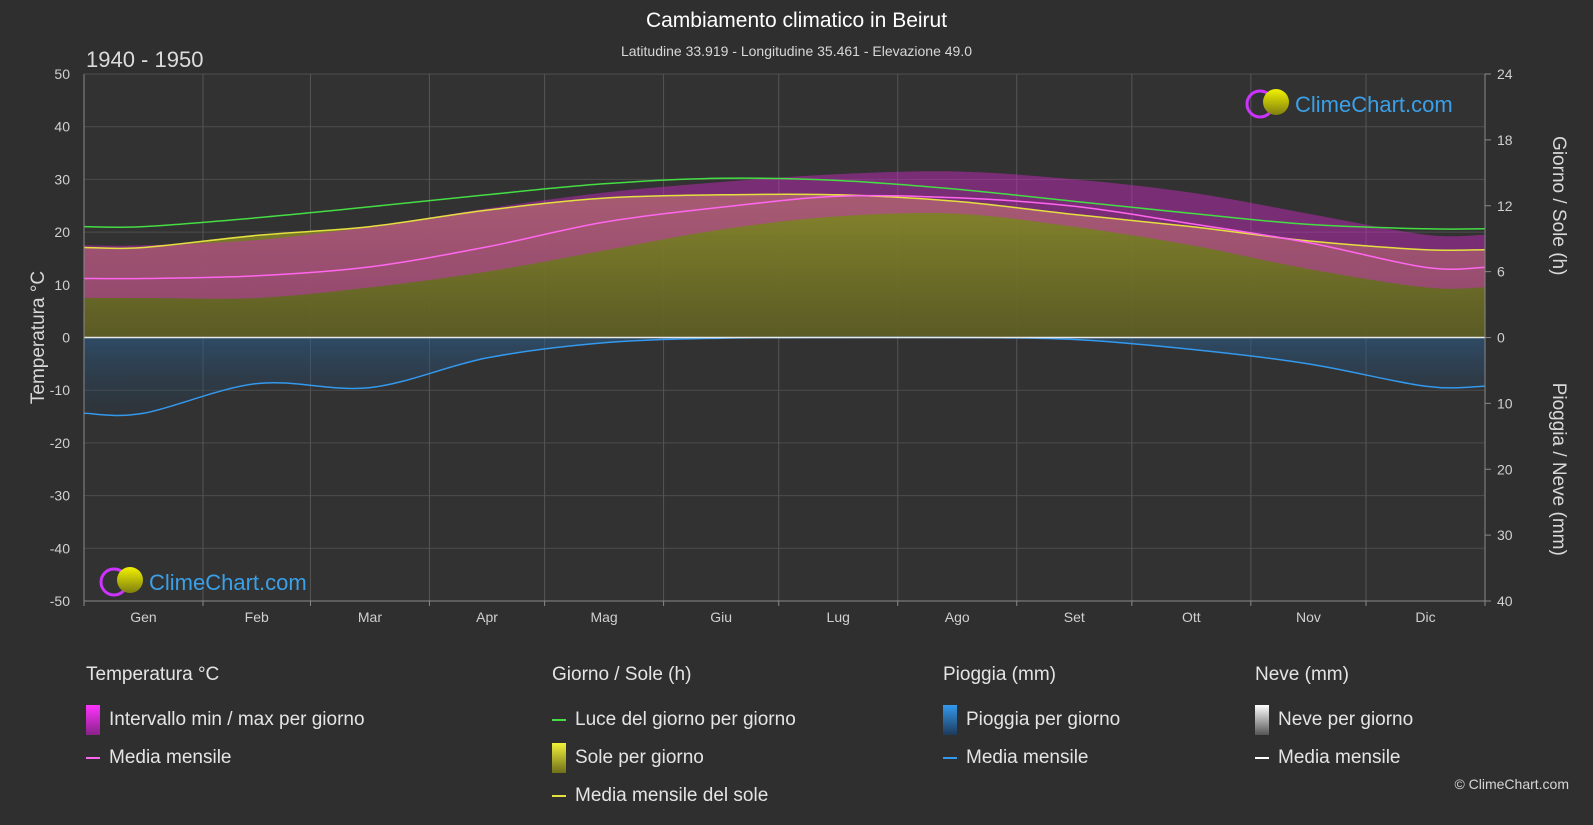 Image resolution: width=1593 pixels, height=825 pixels. Describe the element at coordinates (957, 617) in the screenshot. I see `x-tick-label: Ago` at that location.